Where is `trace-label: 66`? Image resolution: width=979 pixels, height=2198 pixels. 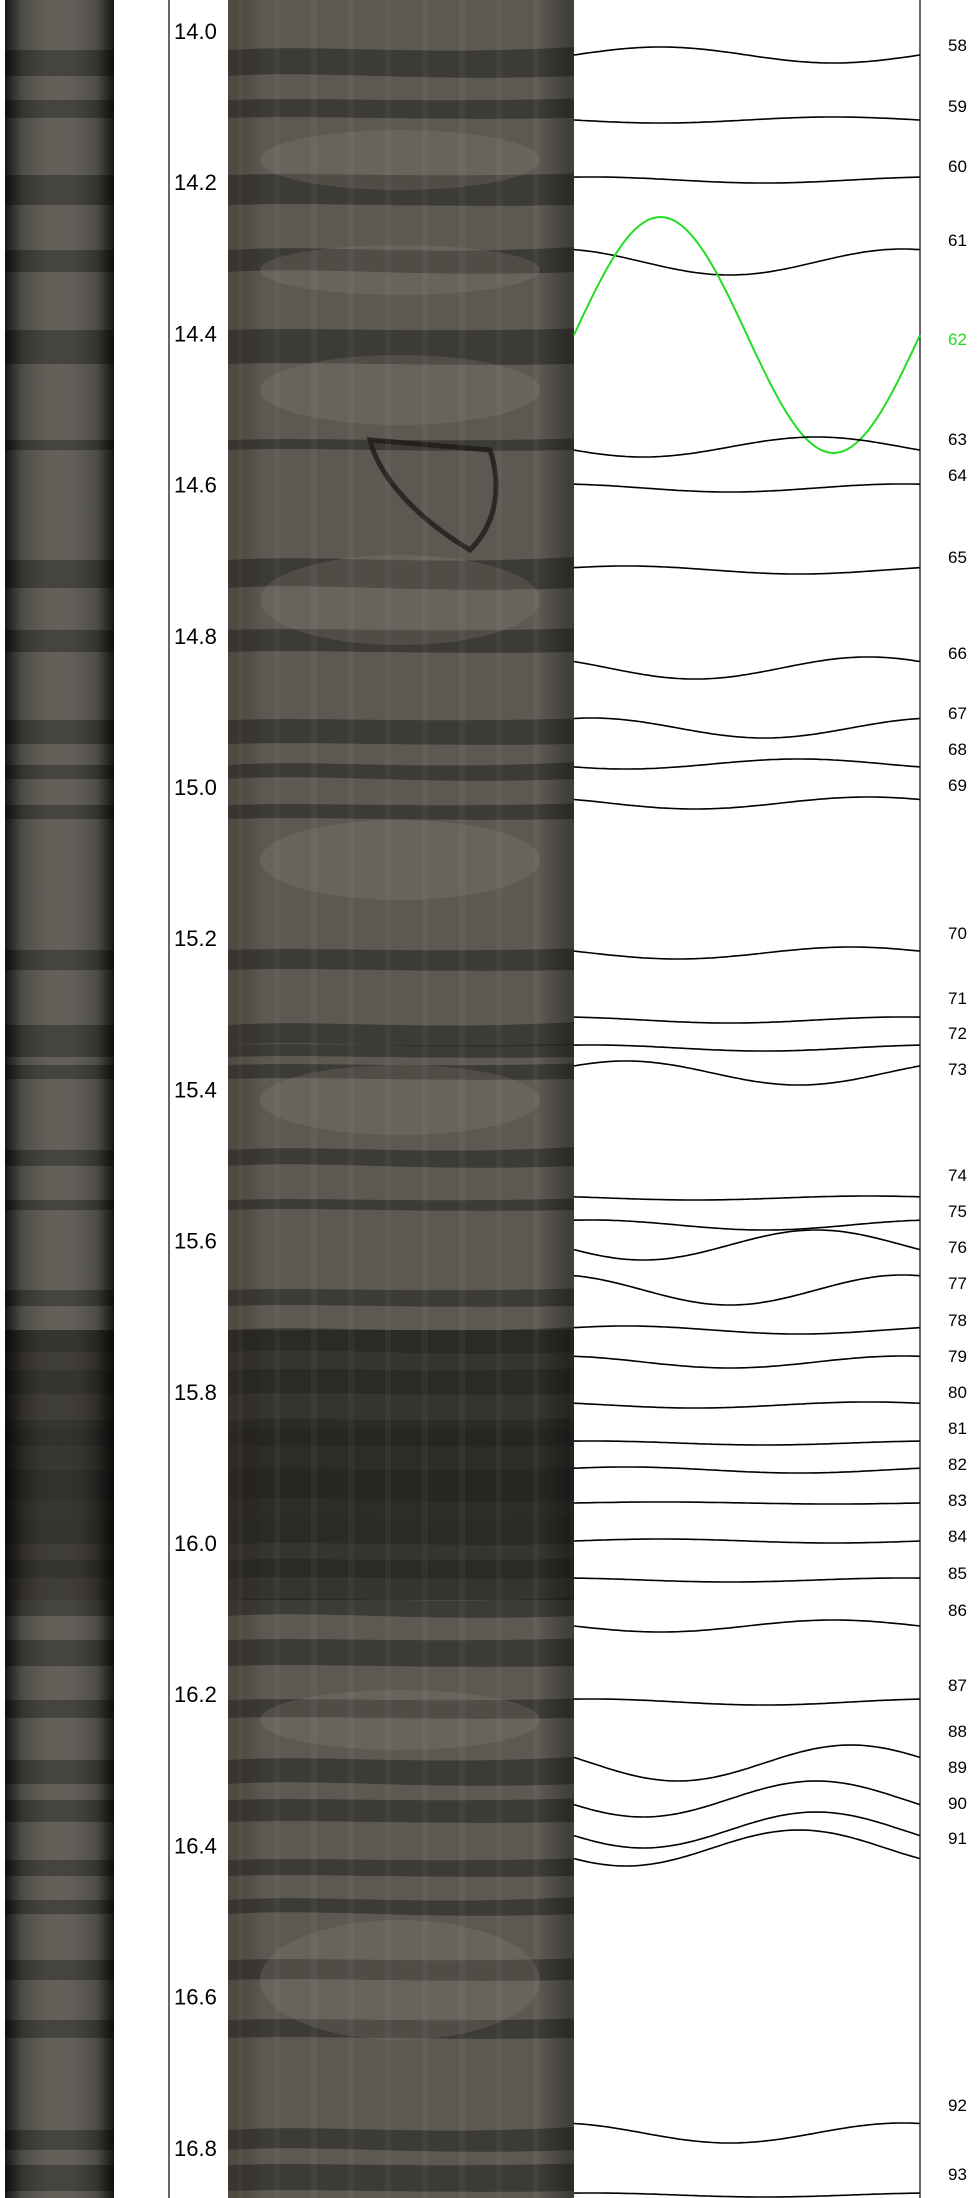
trace-label: 66 is located at coordinates (957, 653).